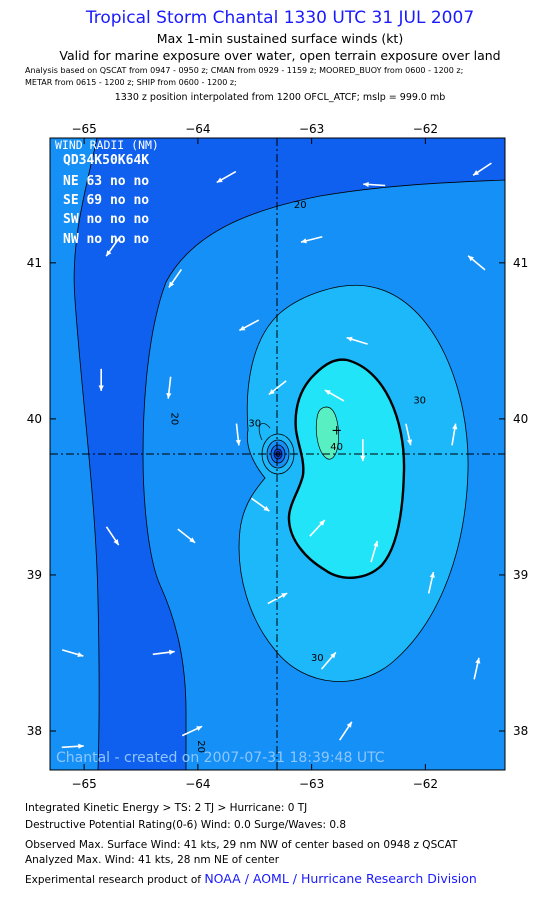 The image size is (560, 915). What do you see at coordinates (106, 160) in the screenshot?
I see `wind-radii-header: QD34K50K64K` at bounding box center [106, 160].